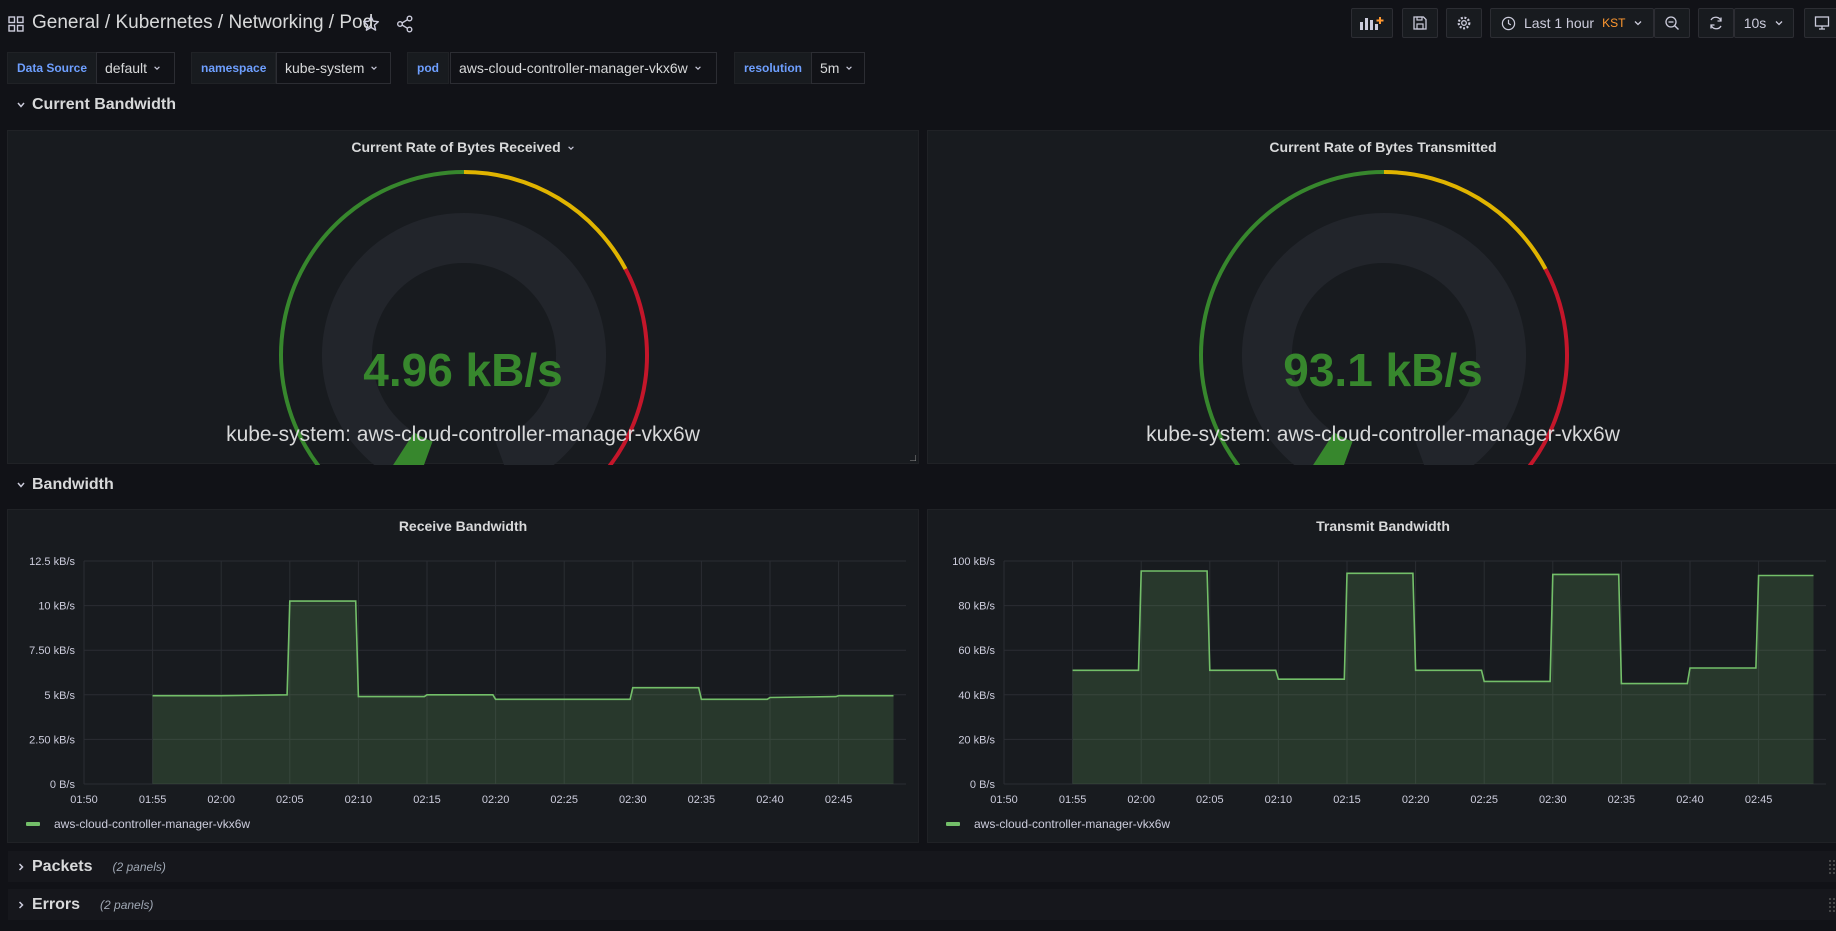 Image resolution: width=1836 pixels, height=931 pixels. Describe the element at coordinates (325, 68) in the screenshot. I see `variable-value: kube-system` at that location.